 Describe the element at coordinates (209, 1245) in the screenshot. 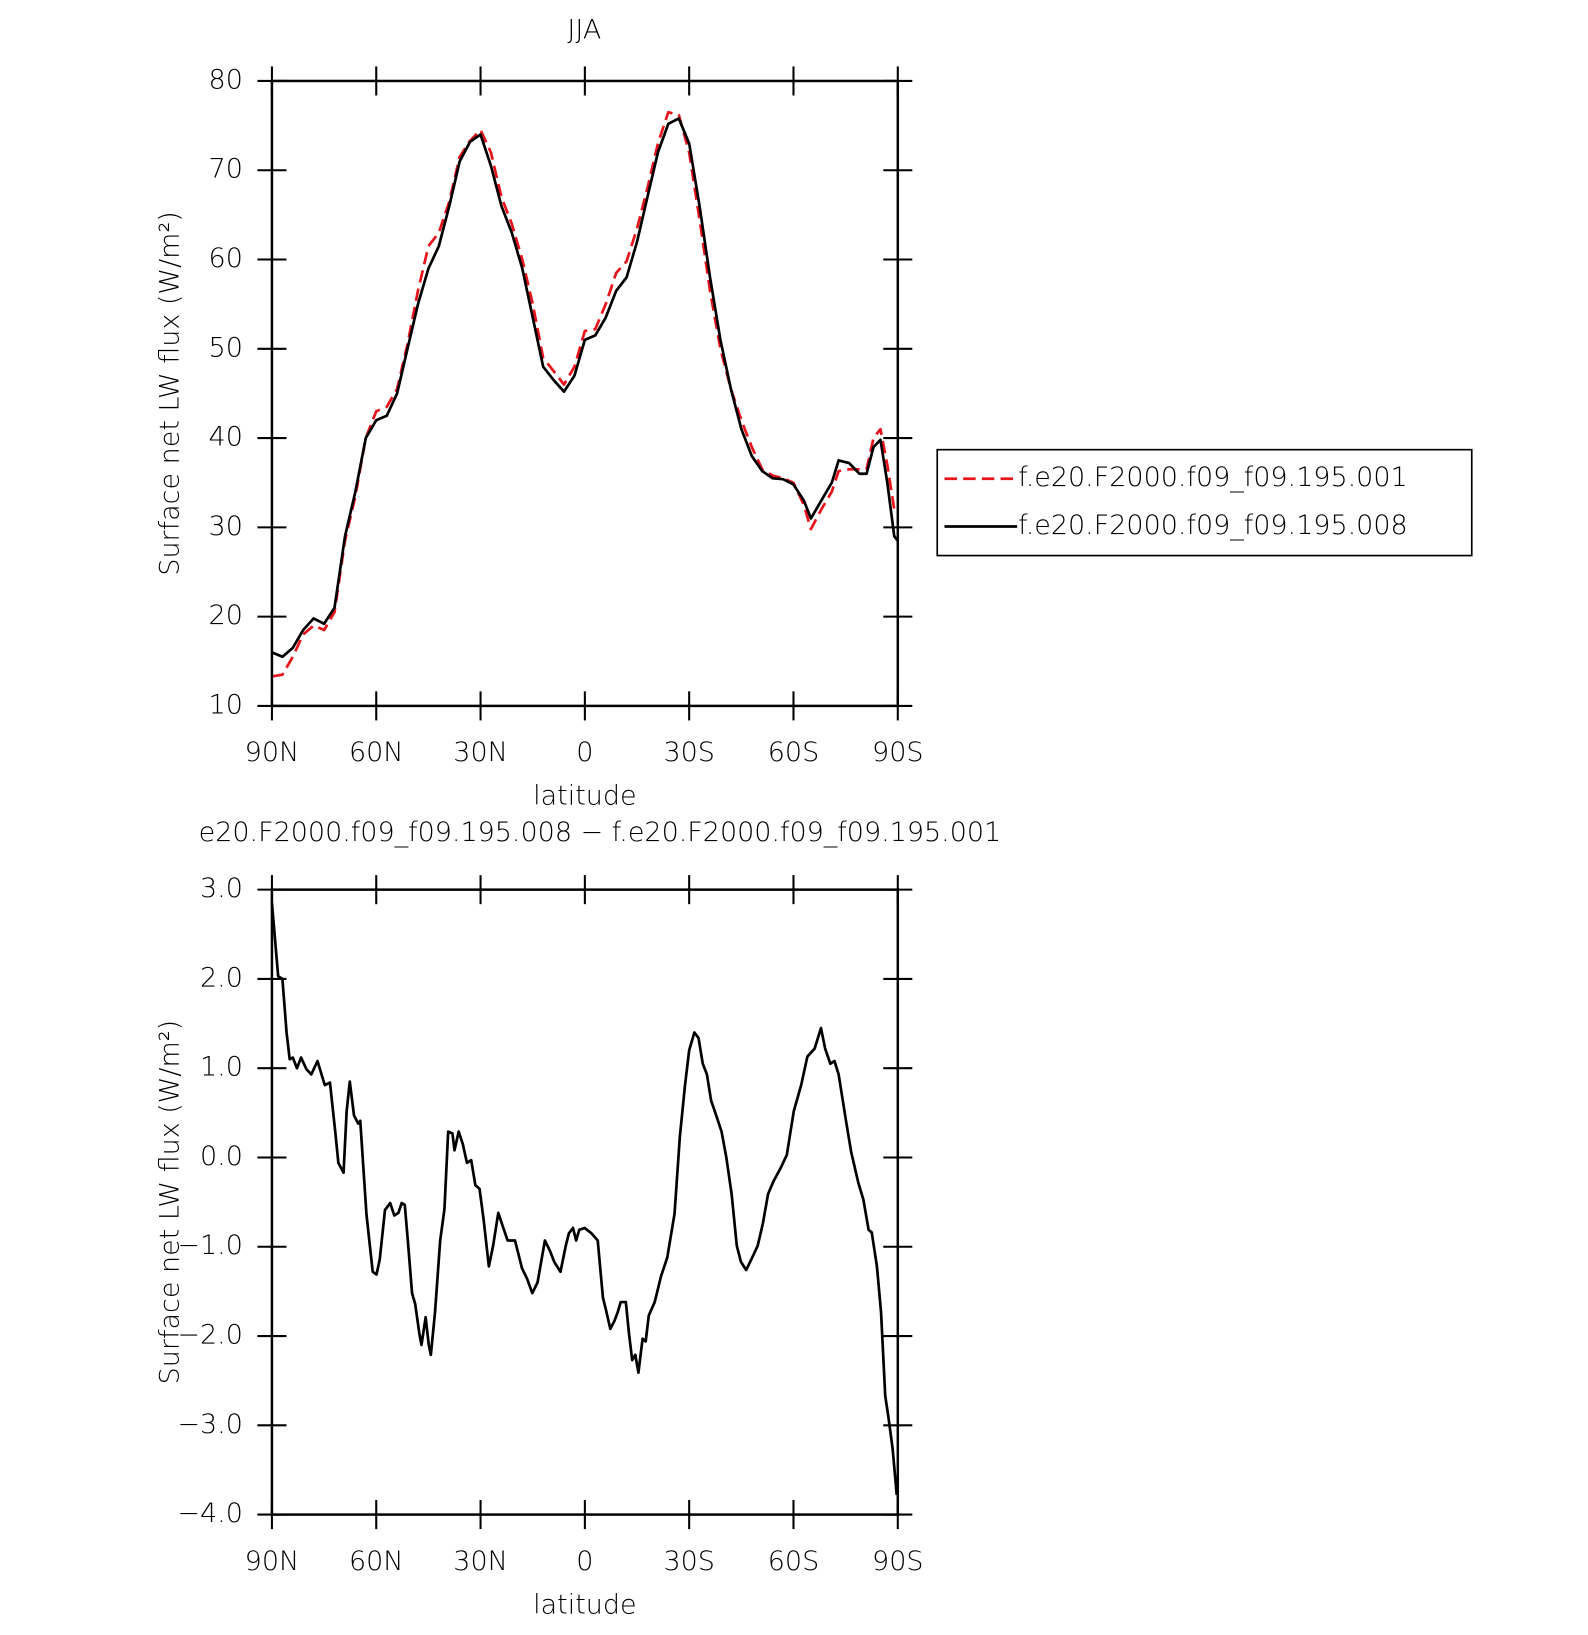

I see `y-tick-label: −1.0` at that location.